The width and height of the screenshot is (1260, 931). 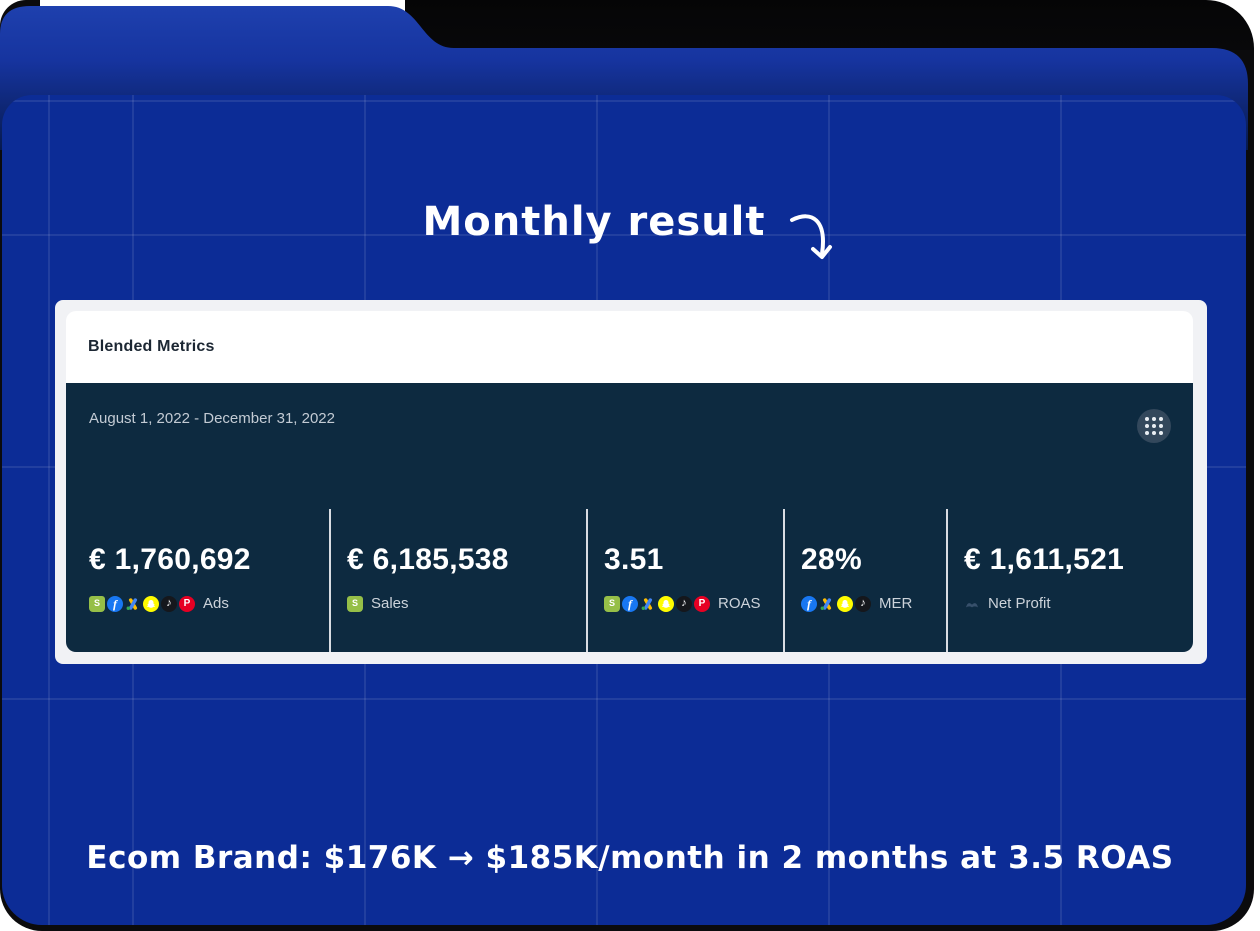 I want to click on annotation-title-row: Monthly result, so click(x=630, y=233).